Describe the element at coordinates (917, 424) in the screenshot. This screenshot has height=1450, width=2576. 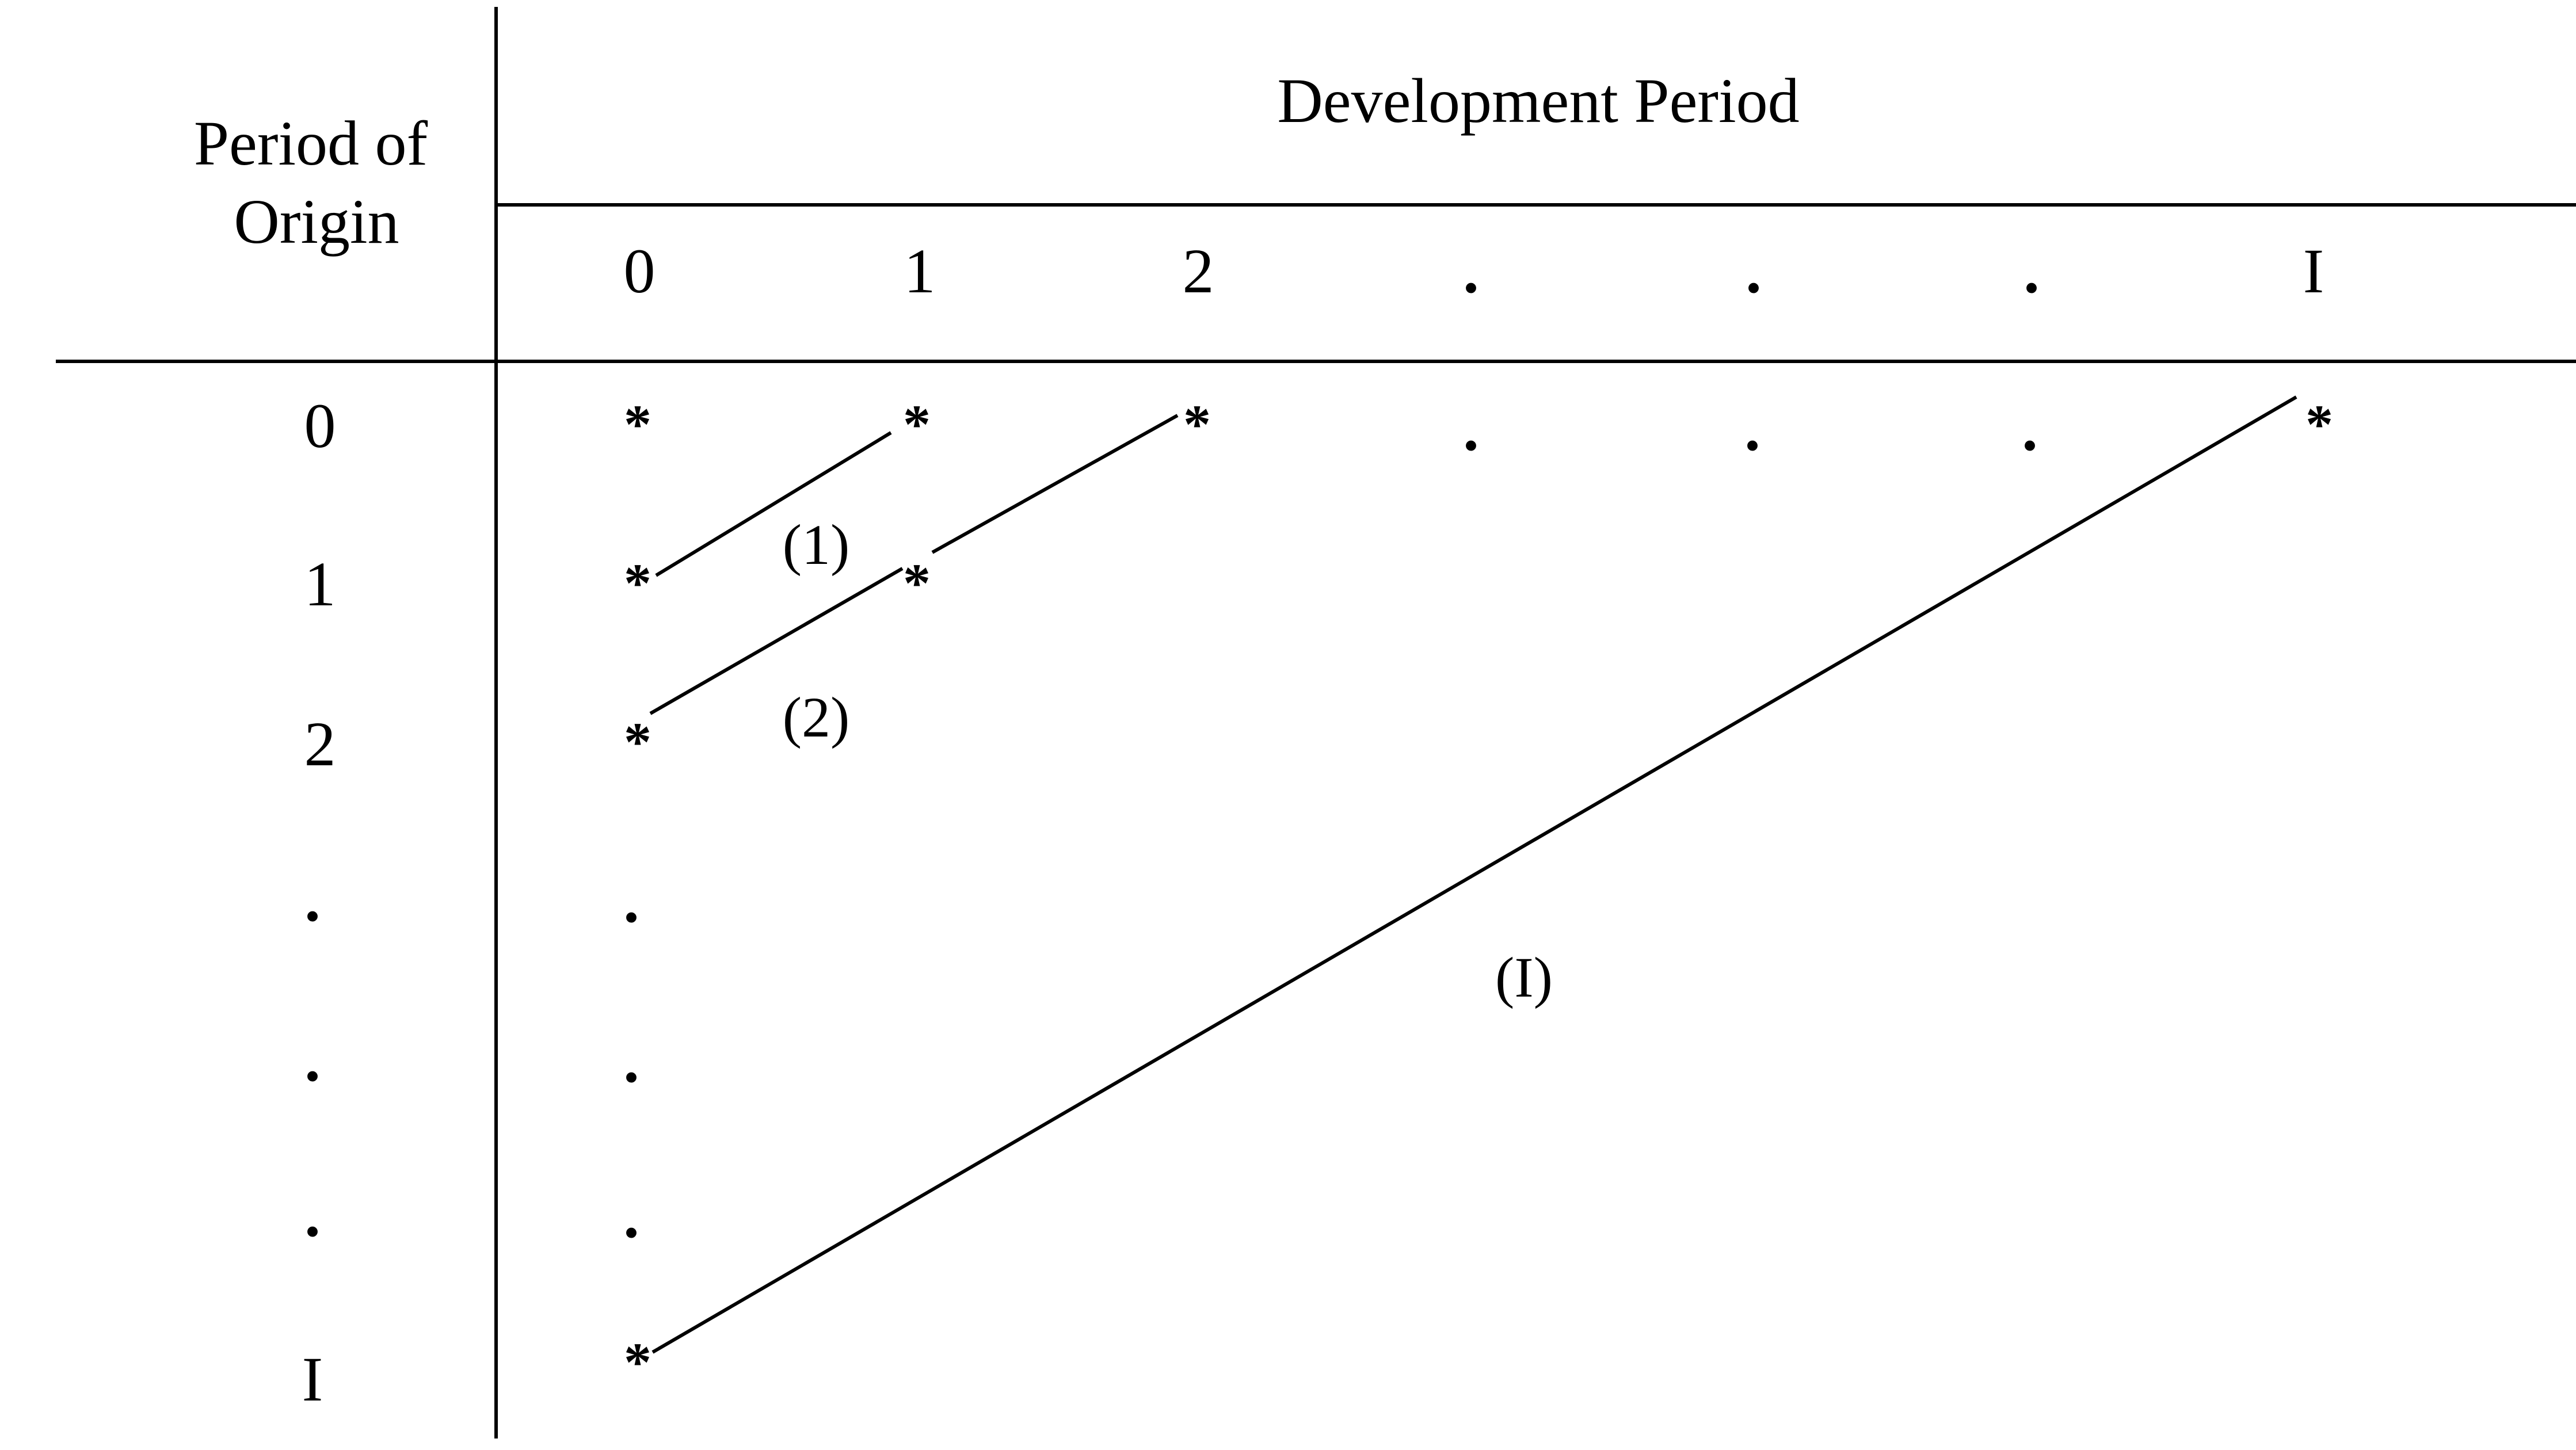
I see `cell-r0-c1: *` at that location.